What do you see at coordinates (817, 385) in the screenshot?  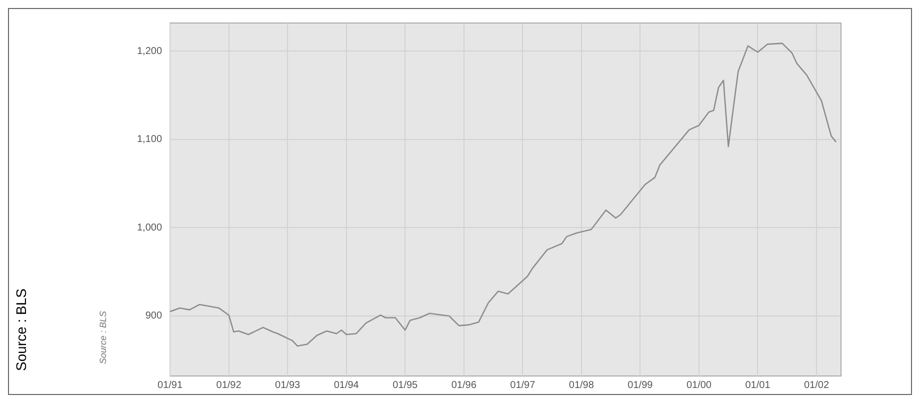 I see `x-tick-label: 01/02` at bounding box center [817, 385].